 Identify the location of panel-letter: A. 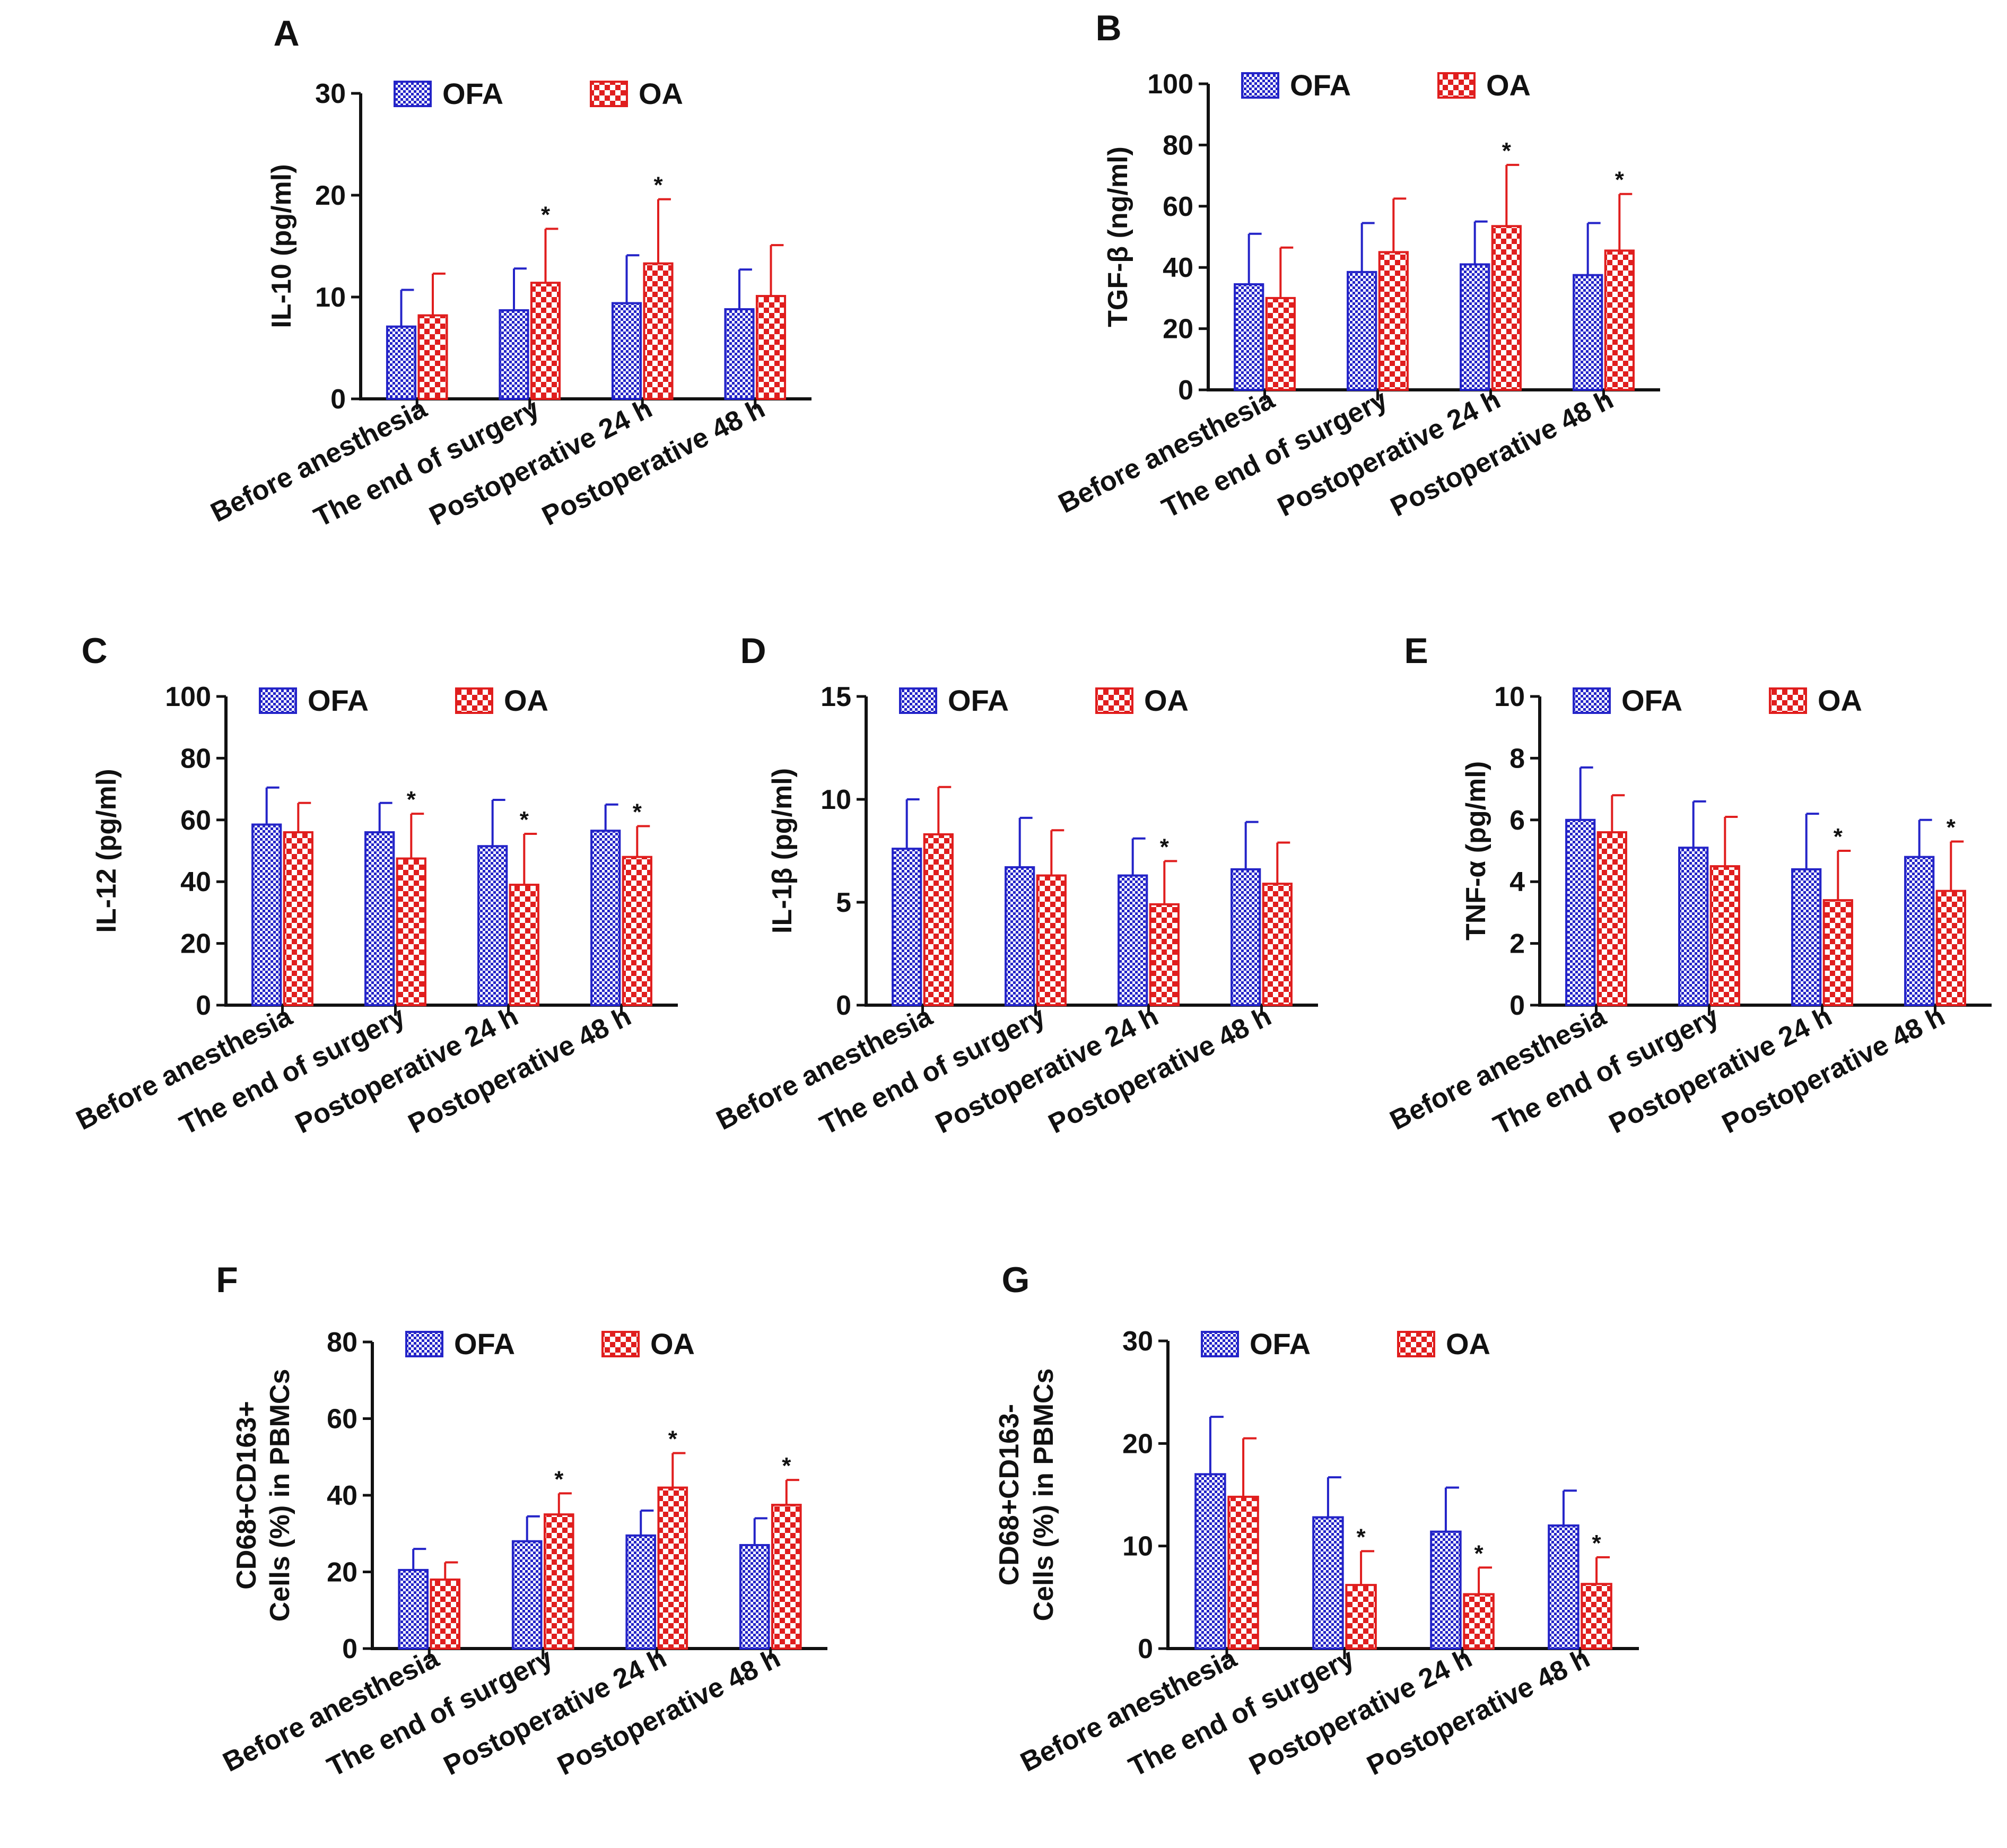
(286, 33).